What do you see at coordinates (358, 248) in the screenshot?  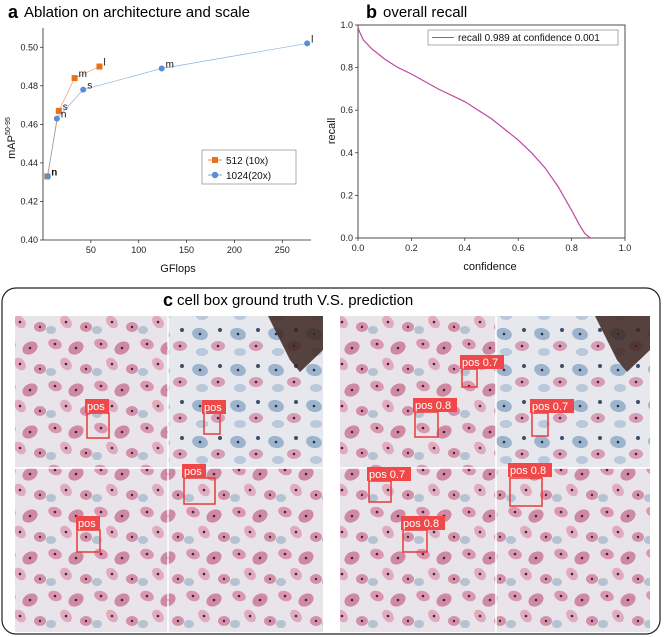 I see `panel-b-x-tick-label: 0.0` at bounding box center [358, 248].